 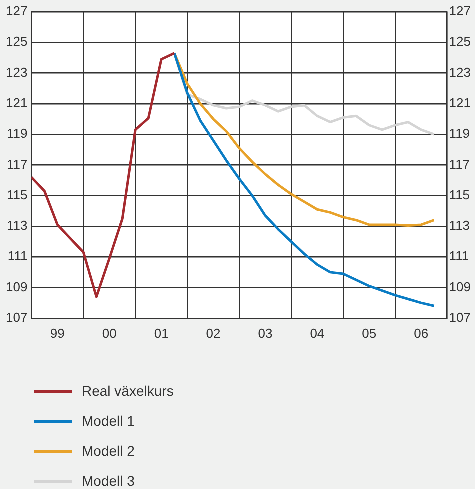 I want to click on y-tick-label: 119, so click(x=17, y=134).